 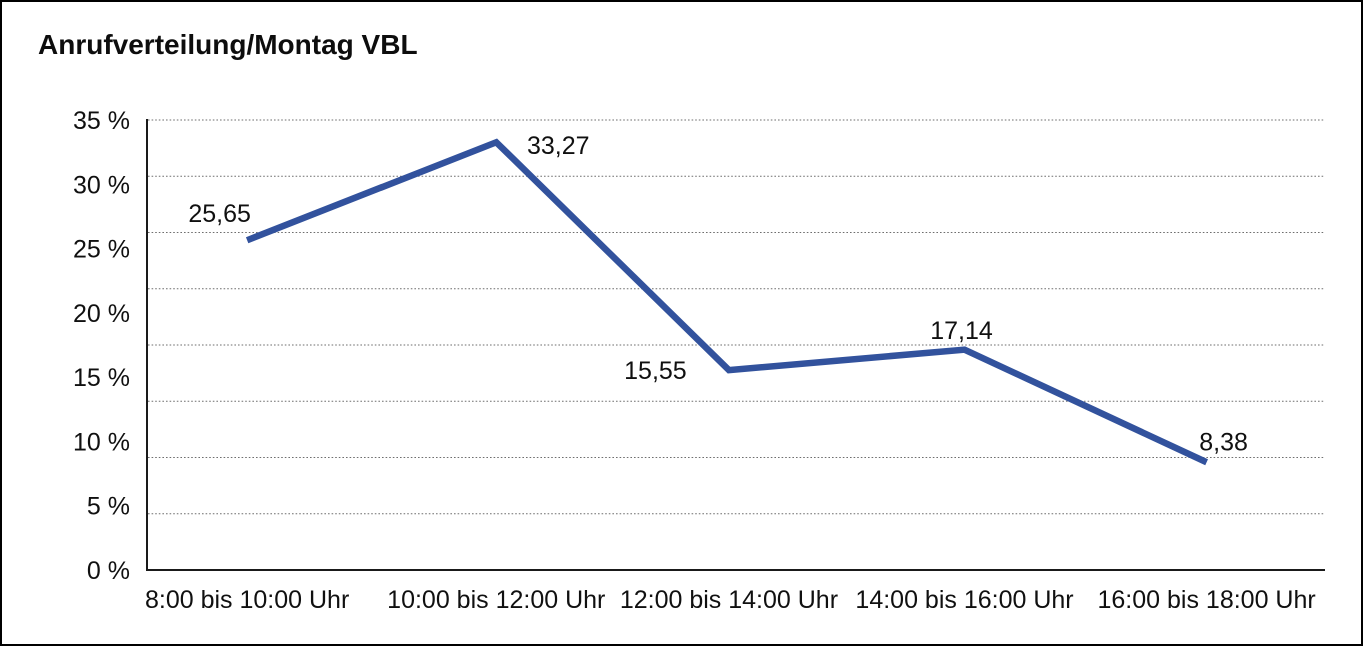 What do you see at coordinates (729, 600) in the screenshot?
I see `x-tick-label: 12:00 bis 14:00 Uhr` at bounding box center [729, 600].